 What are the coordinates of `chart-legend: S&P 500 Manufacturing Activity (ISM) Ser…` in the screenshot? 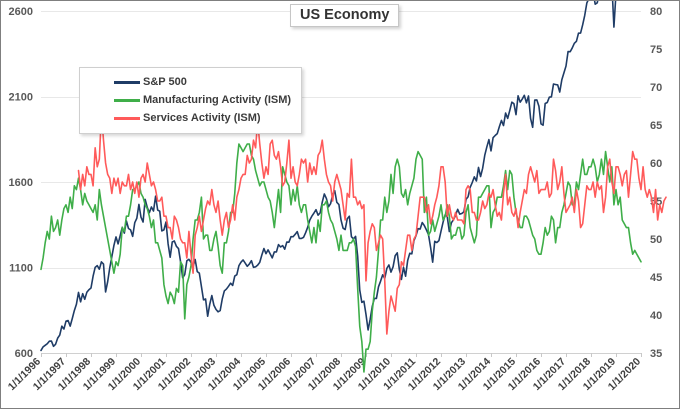 It's located at (190, 100).